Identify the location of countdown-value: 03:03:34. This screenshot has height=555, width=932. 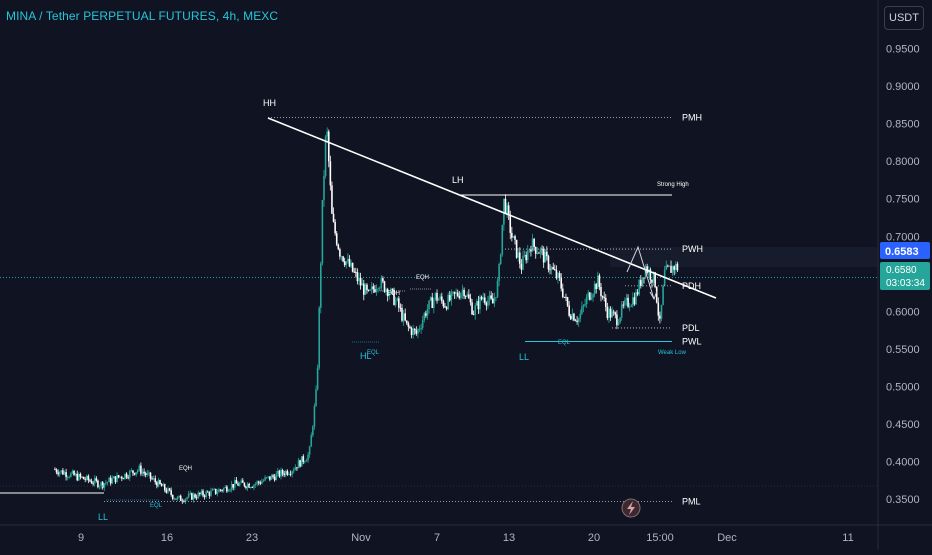
(905, 283).